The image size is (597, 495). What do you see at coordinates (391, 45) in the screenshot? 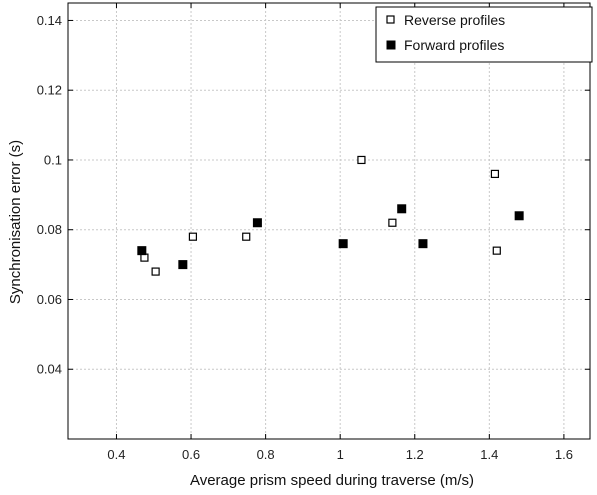
I see `legend-marker-forward` at bounding box center [391, 45].